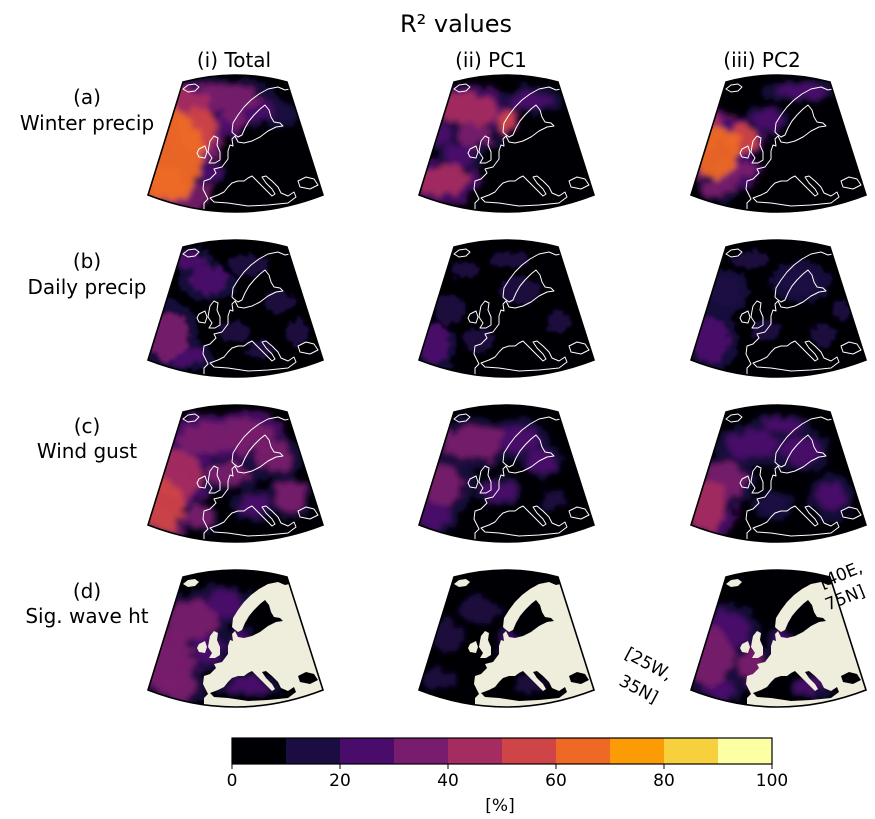  What do you see at coordinates (456, 24) in the screenshot?
I see `figure-title: R² values` at bounding box center [456, 24].